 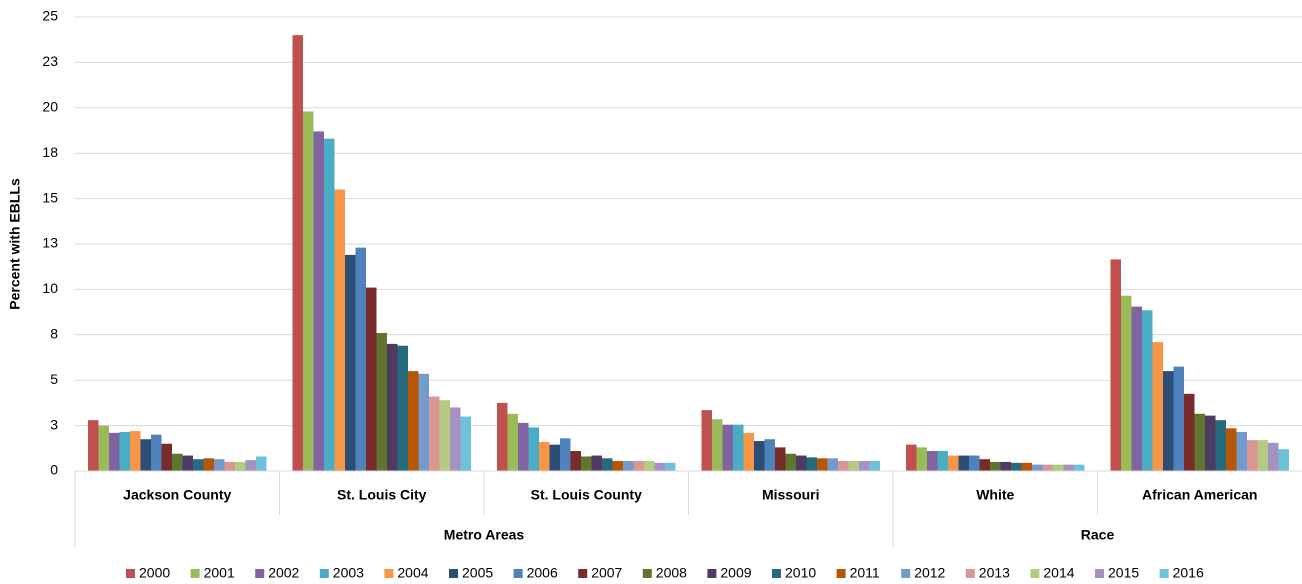 I want to click on legend-label: 2015, so click(x=1123, y=573).